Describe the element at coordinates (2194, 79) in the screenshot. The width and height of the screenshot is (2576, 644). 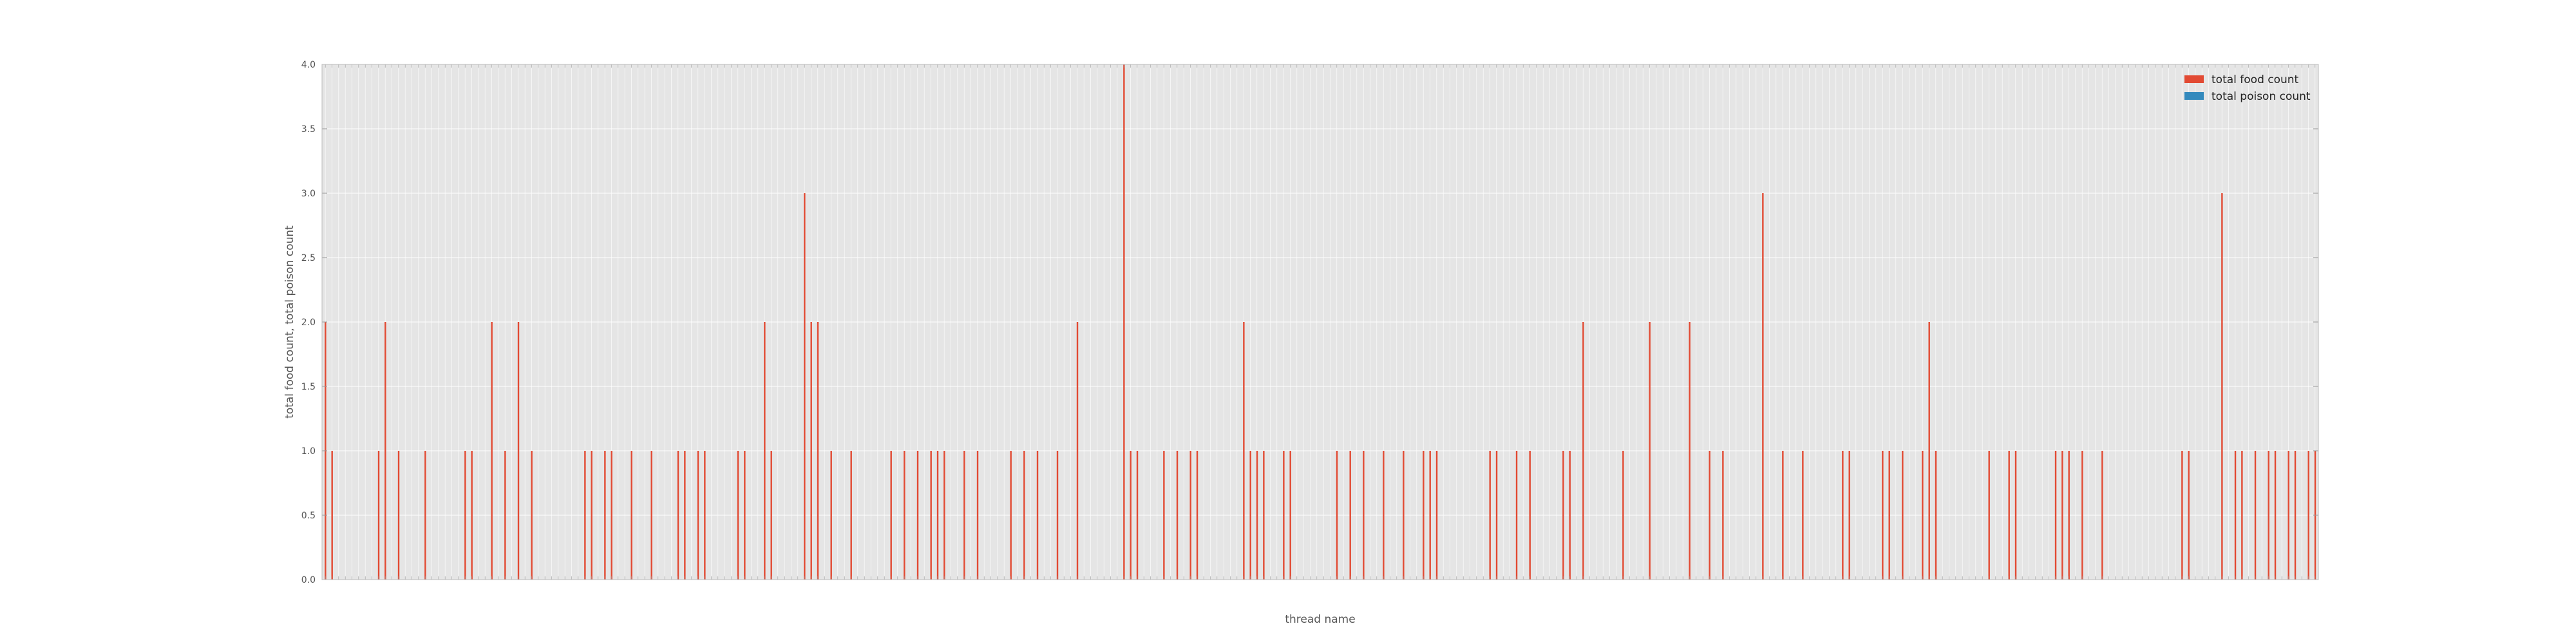
I see `legend-swatch-food` at that location.